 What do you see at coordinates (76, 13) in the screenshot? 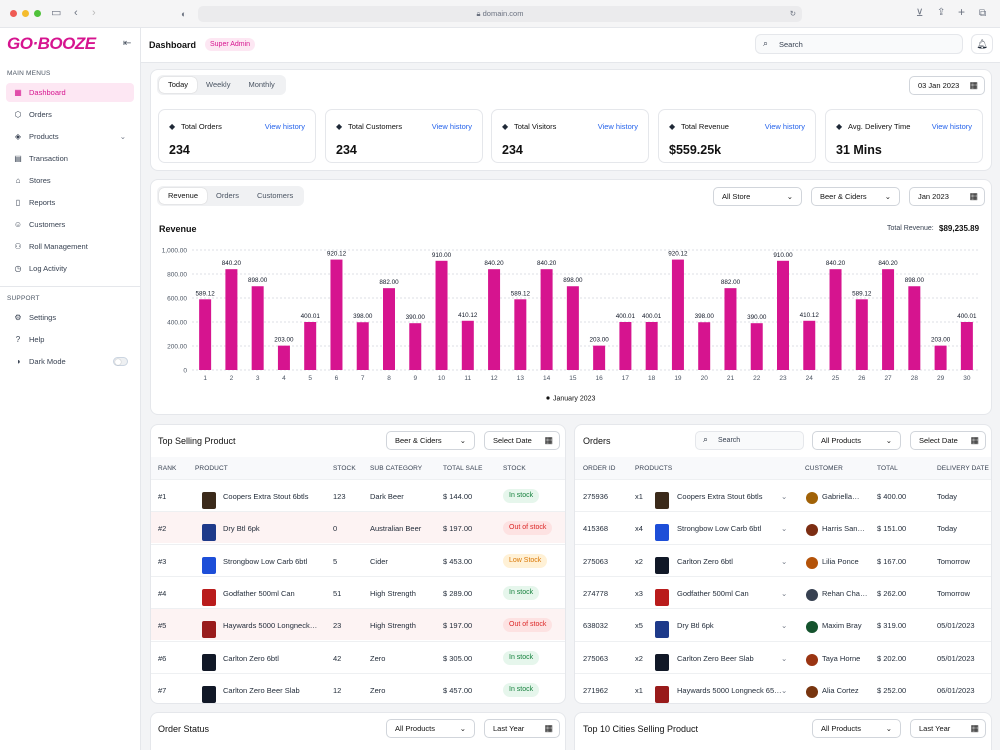
I see `back-icon: ‹` at bounding box center [76, 13].